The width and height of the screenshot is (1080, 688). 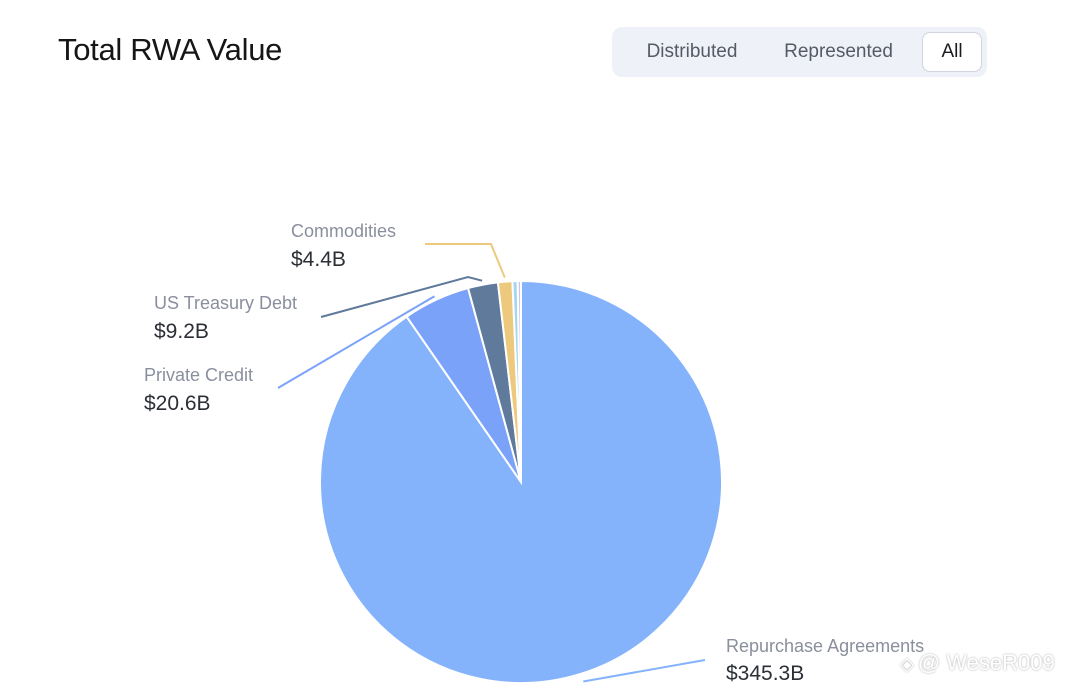 I want to click on chart-title: Total RWA Value, so click(x=170, y=49).